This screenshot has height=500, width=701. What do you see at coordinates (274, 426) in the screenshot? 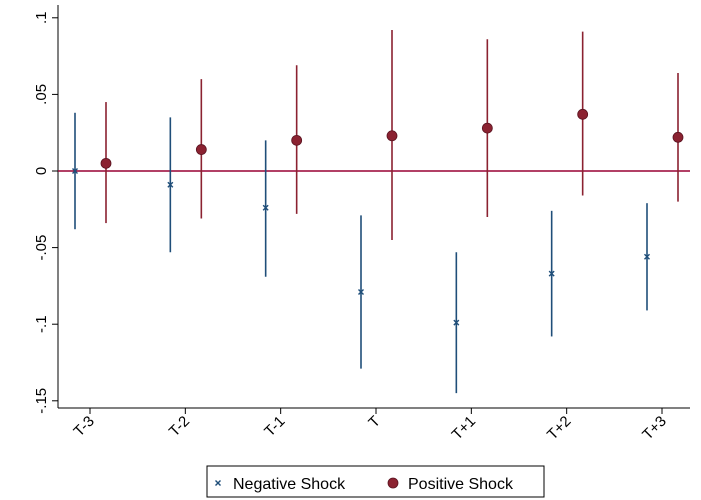
I see `x-tick-label: T-1` at bounding box center [274, 426].